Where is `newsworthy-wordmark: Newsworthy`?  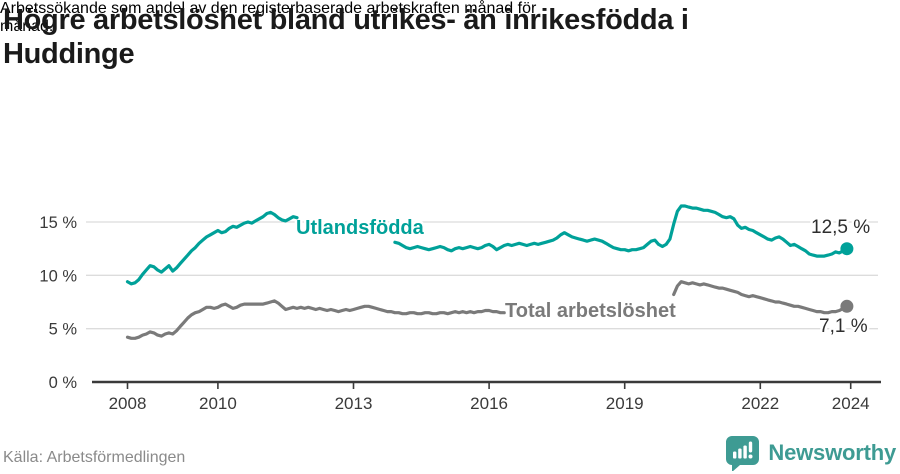 newsworthy-wordmark: Newsworthy is located at coordinates (832, 452).